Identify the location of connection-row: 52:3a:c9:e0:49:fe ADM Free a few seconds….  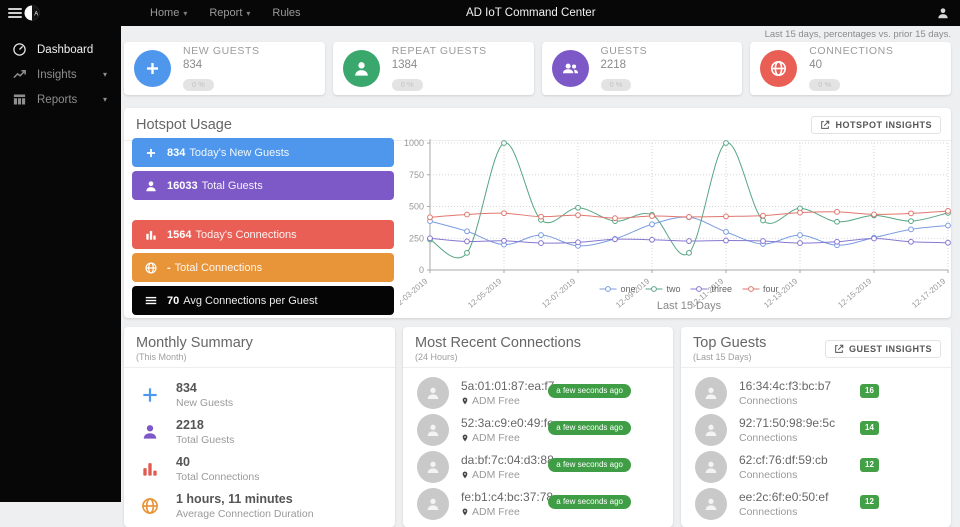
(540, 429).